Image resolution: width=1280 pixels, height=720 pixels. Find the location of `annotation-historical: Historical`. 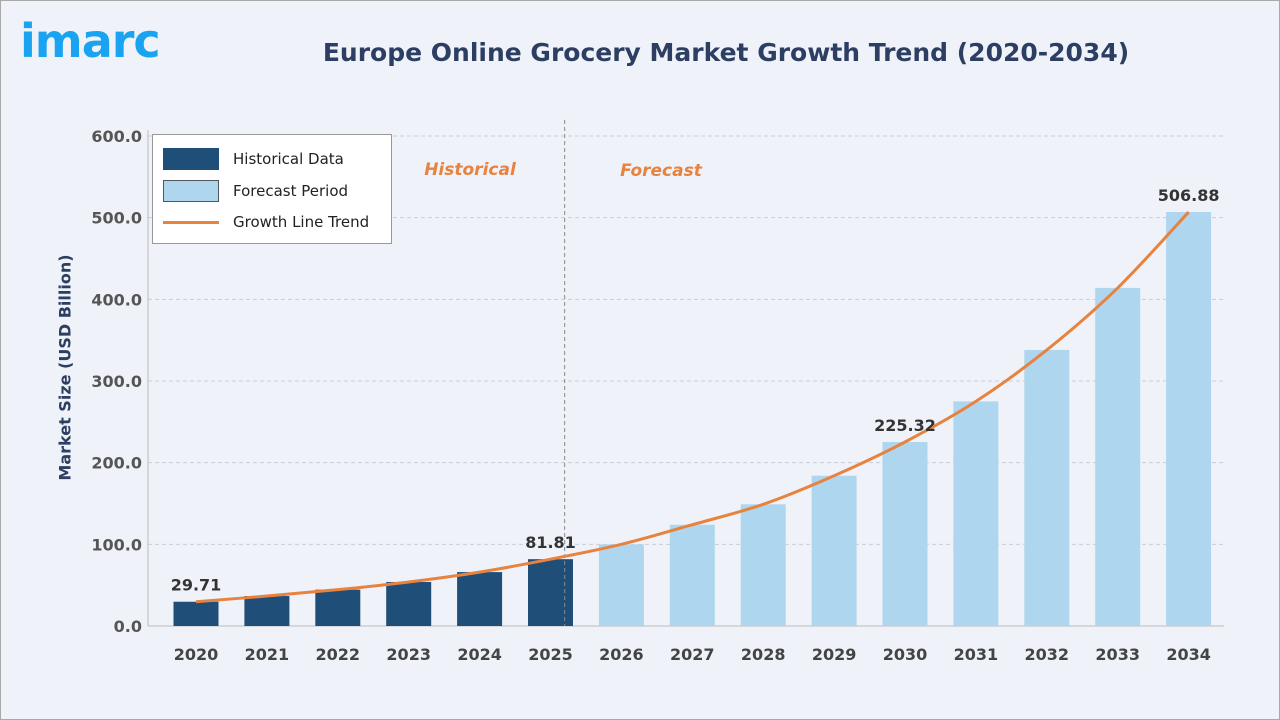

annotation-historical: Historical is located at coordinates (470, 170).